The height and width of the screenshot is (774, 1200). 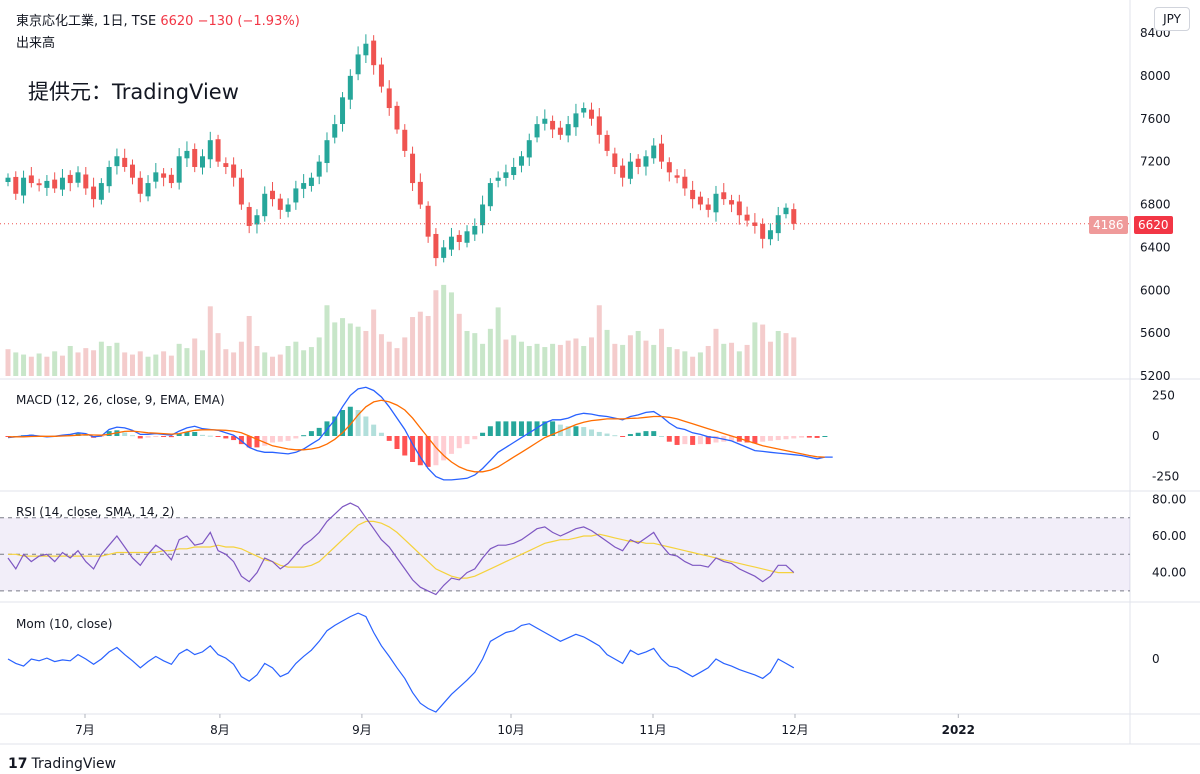 I want to click on price-tick-label: 6400, so click(x=1155, y=247).